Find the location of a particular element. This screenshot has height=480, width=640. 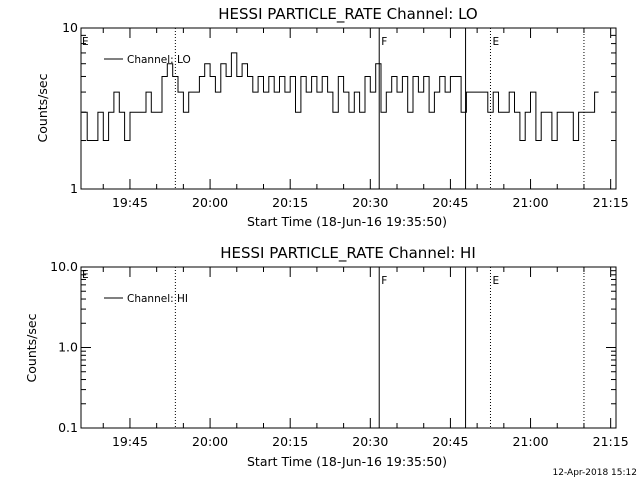

y-tick-label: 10 is located at coordinates (70, 27).